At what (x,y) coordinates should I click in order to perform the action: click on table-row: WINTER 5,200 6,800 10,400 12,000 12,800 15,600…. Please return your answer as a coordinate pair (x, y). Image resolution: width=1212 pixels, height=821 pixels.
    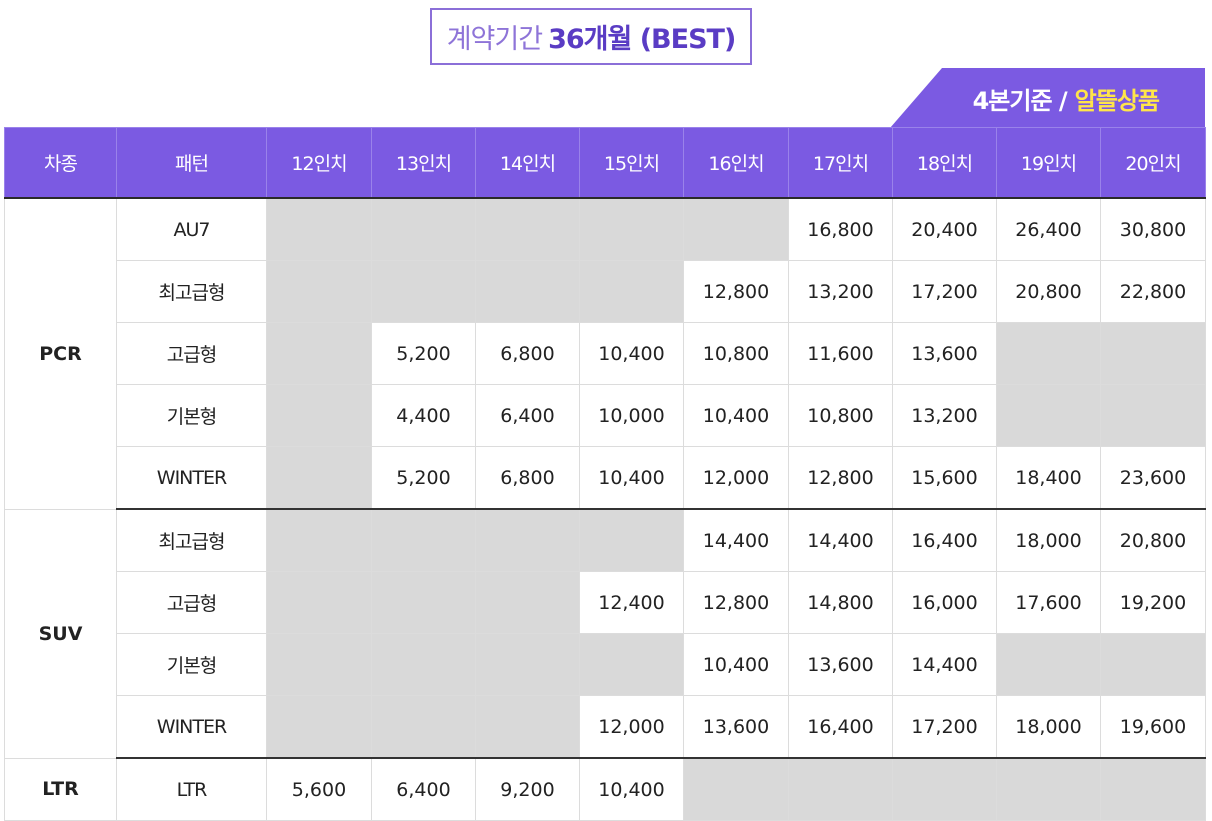
    Looking at the image, I should click on (605, 478).